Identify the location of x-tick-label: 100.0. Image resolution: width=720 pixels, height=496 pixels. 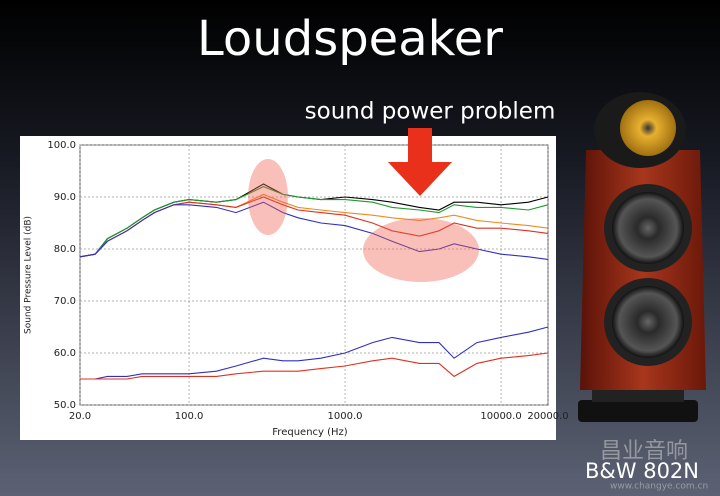
(189, 416).